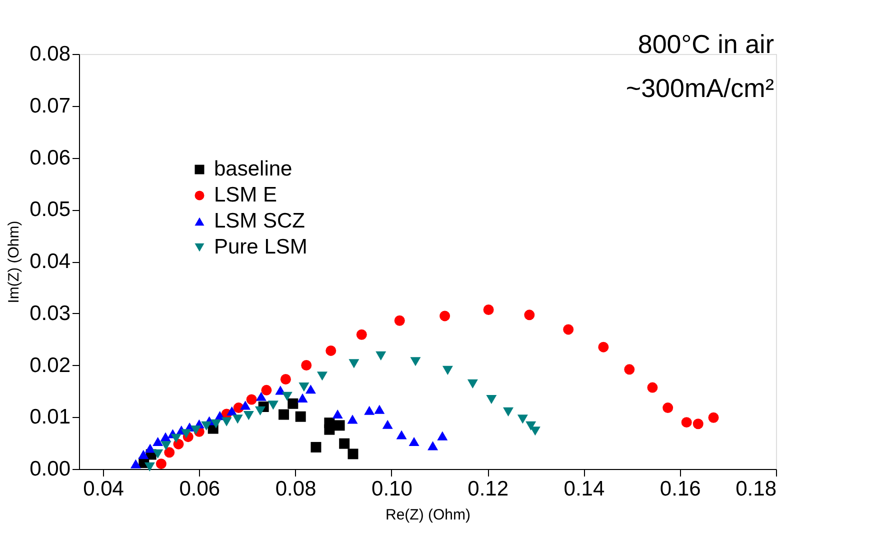 Image resolution: width=871 pixels, height=535 pixels. What do you see at coordinates (14, 262) in the screenshot?
I see `y-axis-title: Im(Z) (Ohm)` at bounding box center [14, 262].